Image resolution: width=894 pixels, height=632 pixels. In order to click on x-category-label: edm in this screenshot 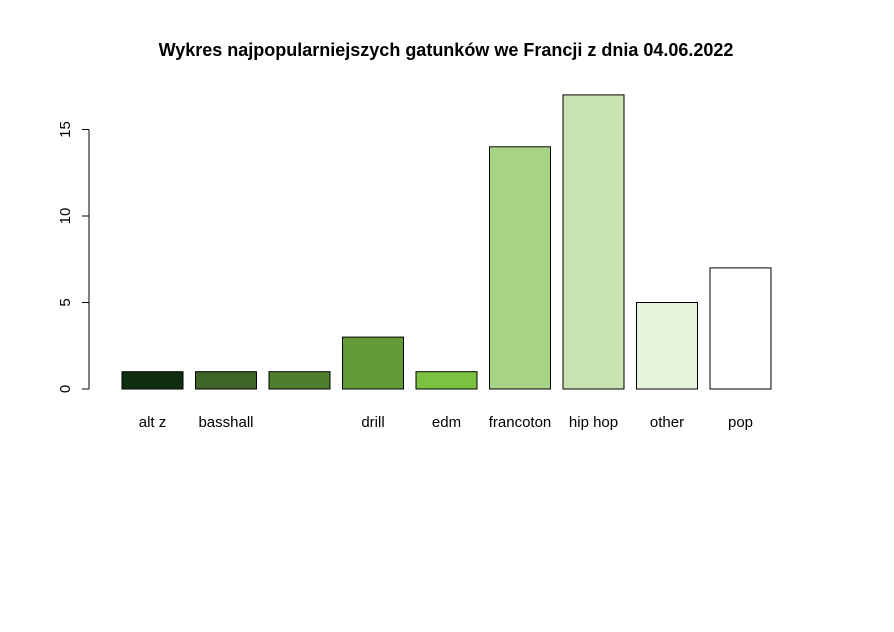, I will do `click(446, 422)`.